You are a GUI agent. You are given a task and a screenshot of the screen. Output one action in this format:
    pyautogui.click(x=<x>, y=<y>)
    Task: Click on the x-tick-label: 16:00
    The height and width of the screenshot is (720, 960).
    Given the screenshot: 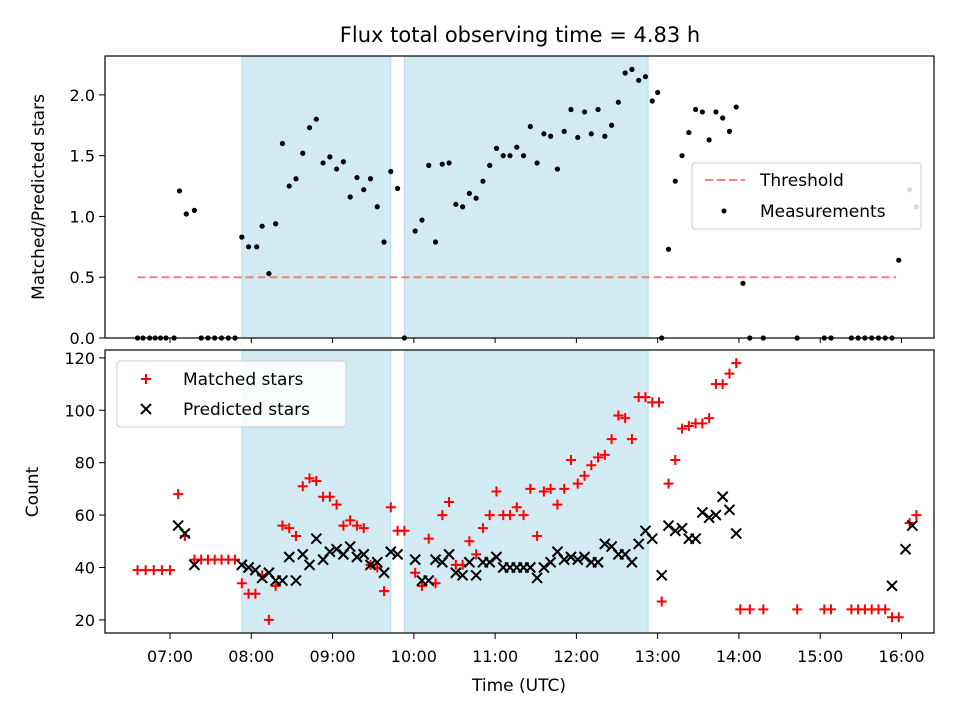 What is the action you would take?
    pyautogui.click(x=901, y=656)
    